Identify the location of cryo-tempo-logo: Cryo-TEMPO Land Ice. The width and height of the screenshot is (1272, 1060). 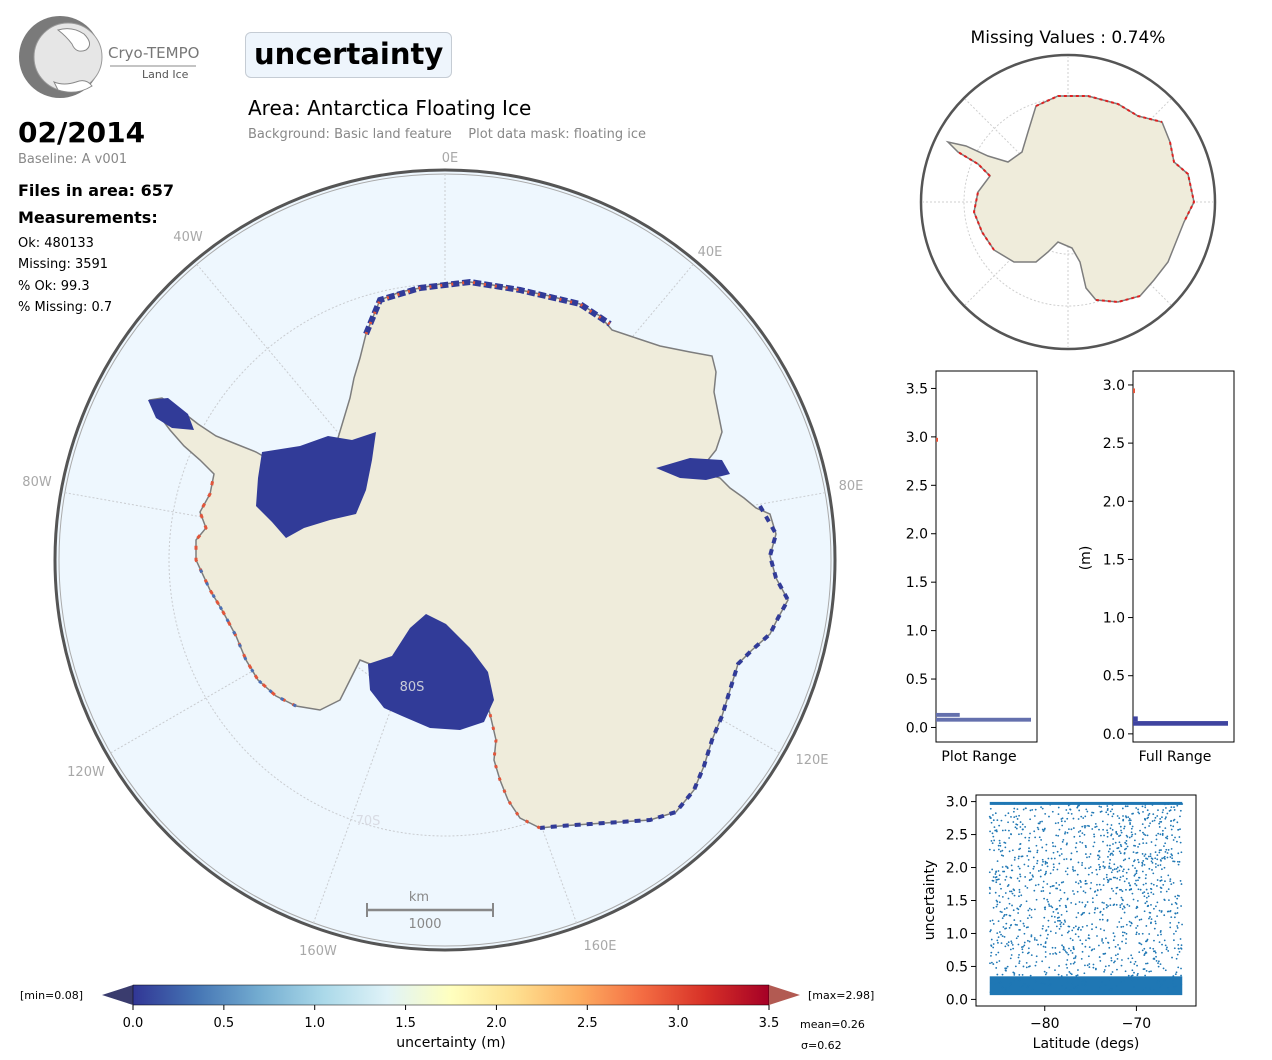
(113, 59).